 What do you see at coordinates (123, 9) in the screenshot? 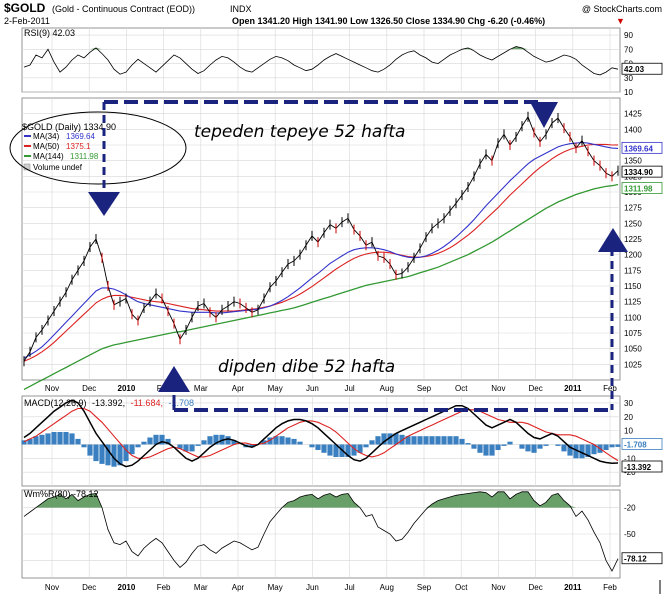
I see `chart-description: (Gold - Continuous Contract (EOD))` at bounding box center [123, 9].